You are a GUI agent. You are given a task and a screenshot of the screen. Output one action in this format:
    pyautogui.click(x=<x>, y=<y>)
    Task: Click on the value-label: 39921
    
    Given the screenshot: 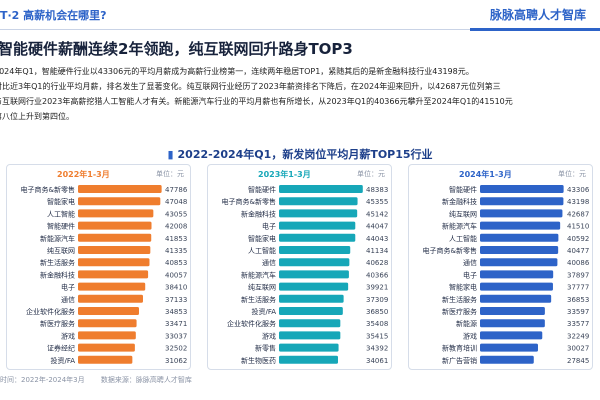 What is the action you would take?
    pyautogui.click(x=377, y=288)
    